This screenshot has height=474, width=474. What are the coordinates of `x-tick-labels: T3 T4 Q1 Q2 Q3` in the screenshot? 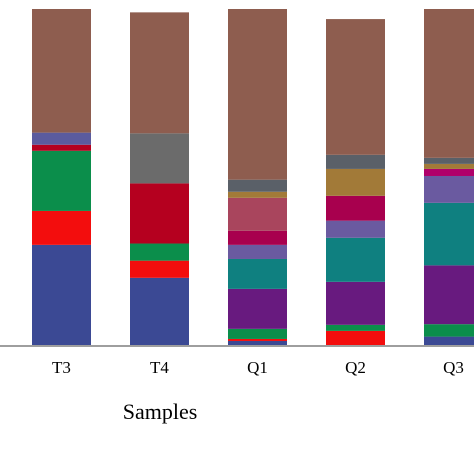 It's located at (258, 367).